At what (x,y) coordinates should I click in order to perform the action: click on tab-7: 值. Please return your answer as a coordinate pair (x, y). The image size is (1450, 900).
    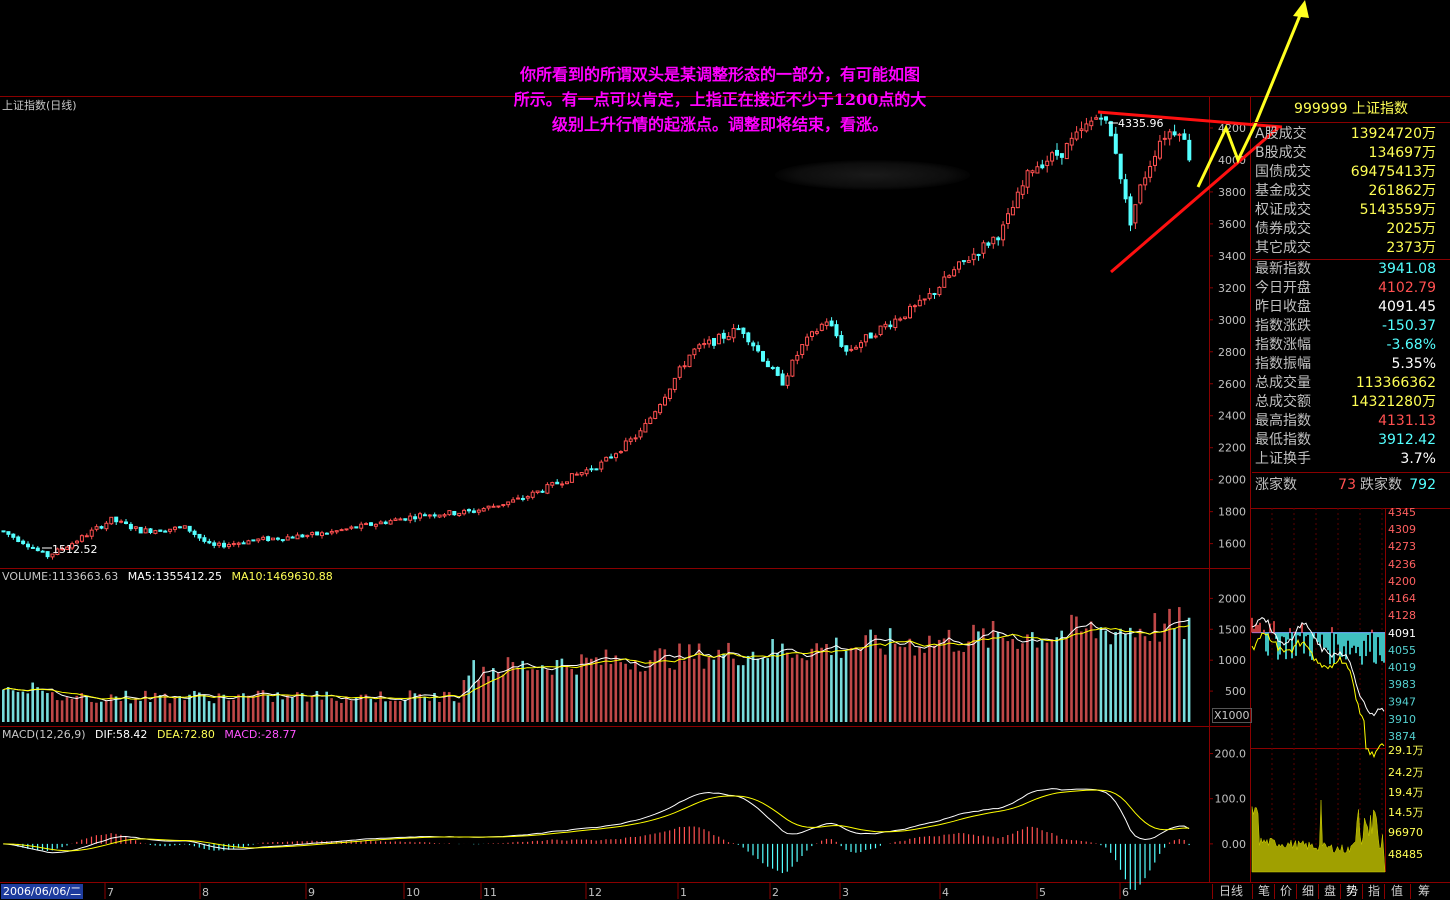
    Looking at the image, I should click on (1396, 891).